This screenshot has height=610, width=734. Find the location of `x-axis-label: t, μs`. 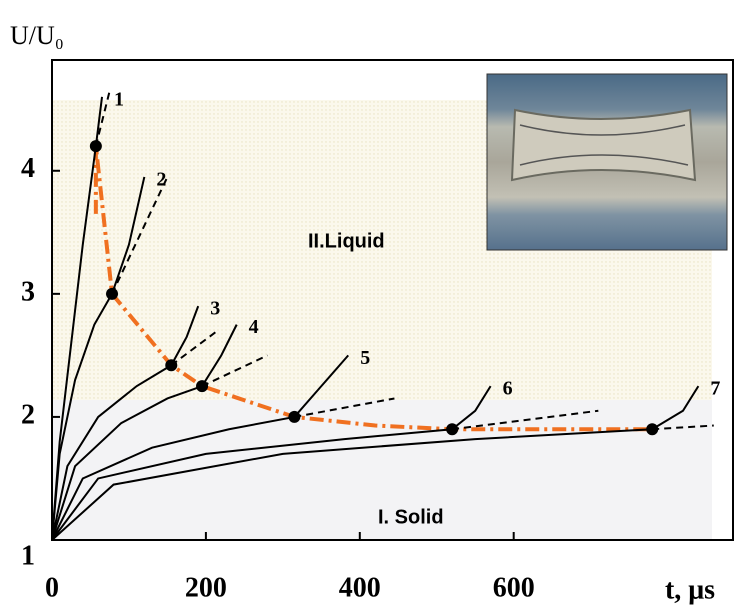

x-axis-label: t, μs is located at coordinates (690, 589).